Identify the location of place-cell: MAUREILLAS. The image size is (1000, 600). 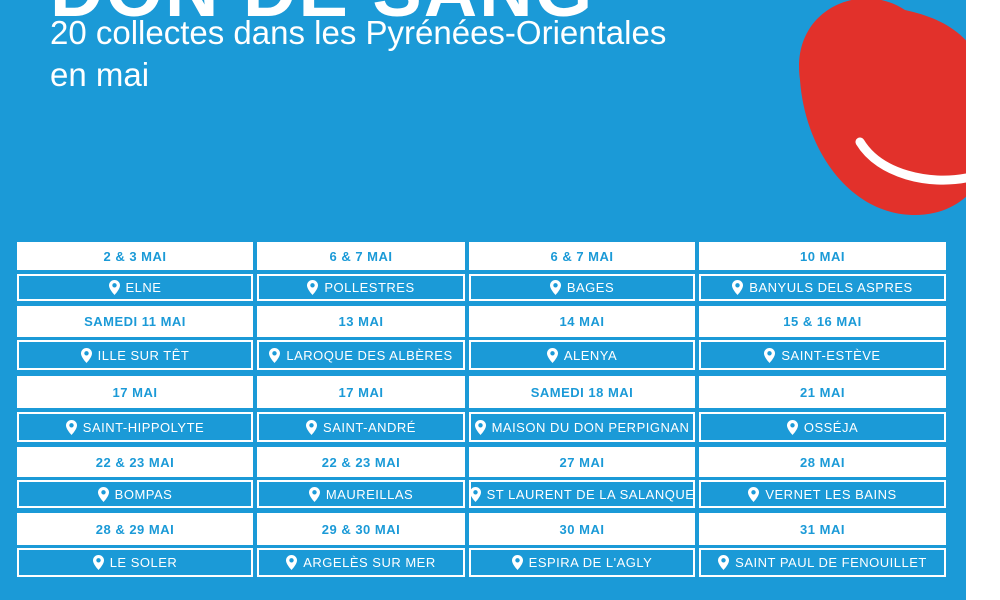
(361, 494).